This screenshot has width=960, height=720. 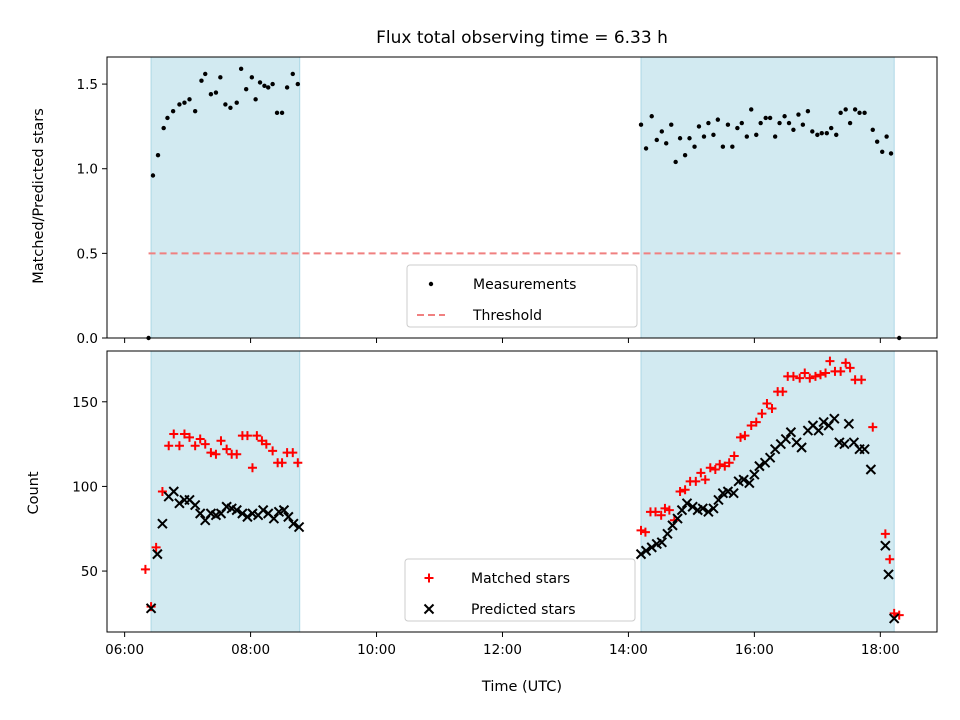 I want to click on top-y-axis-label: Matched/Predicted stars, so click(x=39, y=196).